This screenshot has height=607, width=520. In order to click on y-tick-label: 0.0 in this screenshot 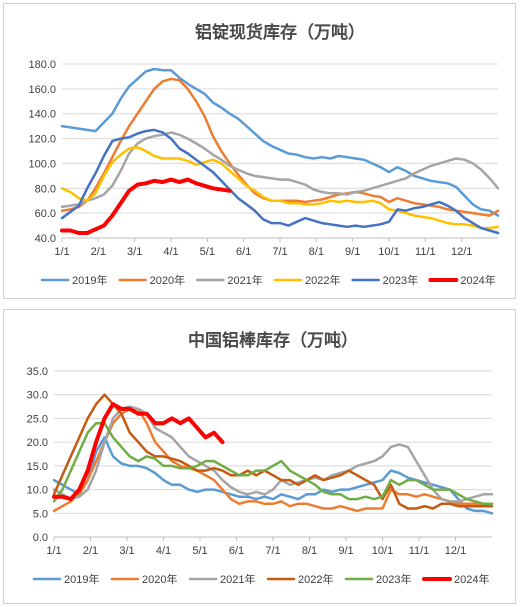, I will do `click(40, 538)`.